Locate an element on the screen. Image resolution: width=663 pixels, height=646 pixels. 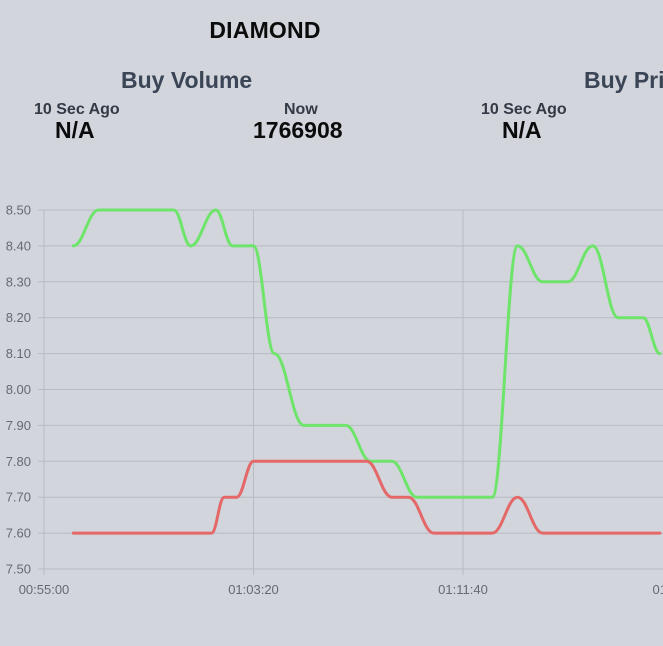
y-tick-label: 8.20 is located at coordinates (18, 317).